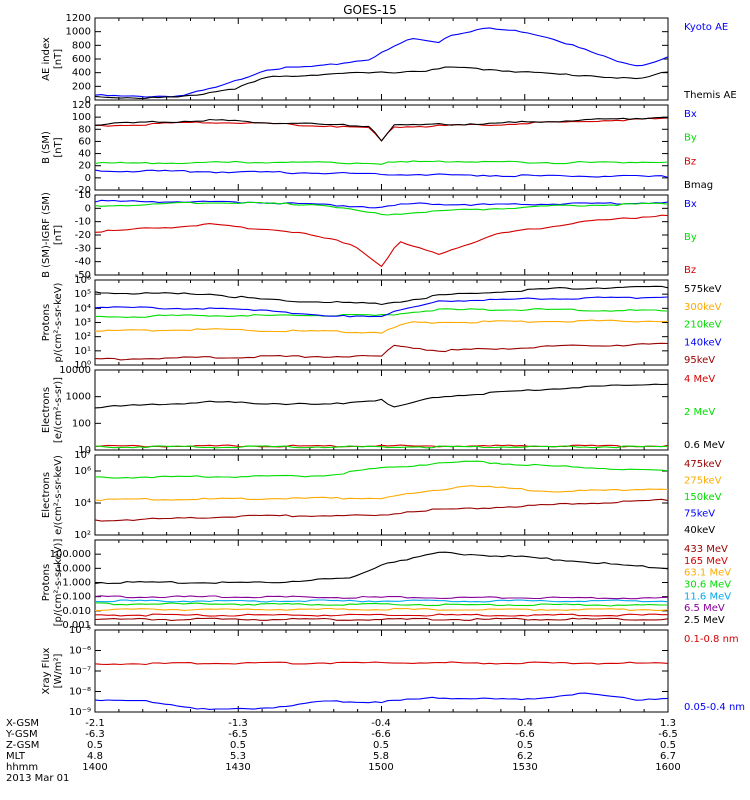 Image resolution: width=750 pixels, height=800 pixels. What do you see at coordinates (84, 129) in the screenshot?
I see `y-tick-label: 80` at bounding box center [84, 129].